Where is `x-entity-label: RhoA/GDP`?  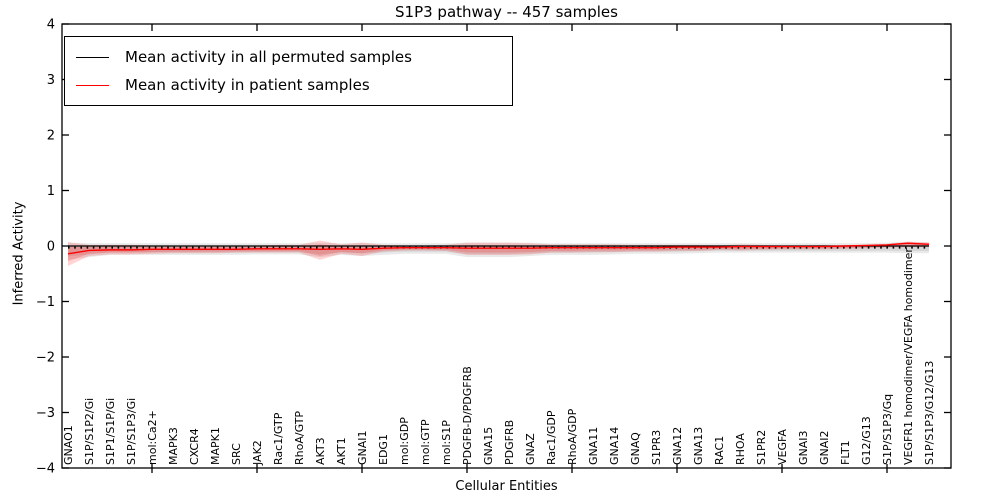
x-entity-label: RhoA/GDP is located at coordinates (572, 436).